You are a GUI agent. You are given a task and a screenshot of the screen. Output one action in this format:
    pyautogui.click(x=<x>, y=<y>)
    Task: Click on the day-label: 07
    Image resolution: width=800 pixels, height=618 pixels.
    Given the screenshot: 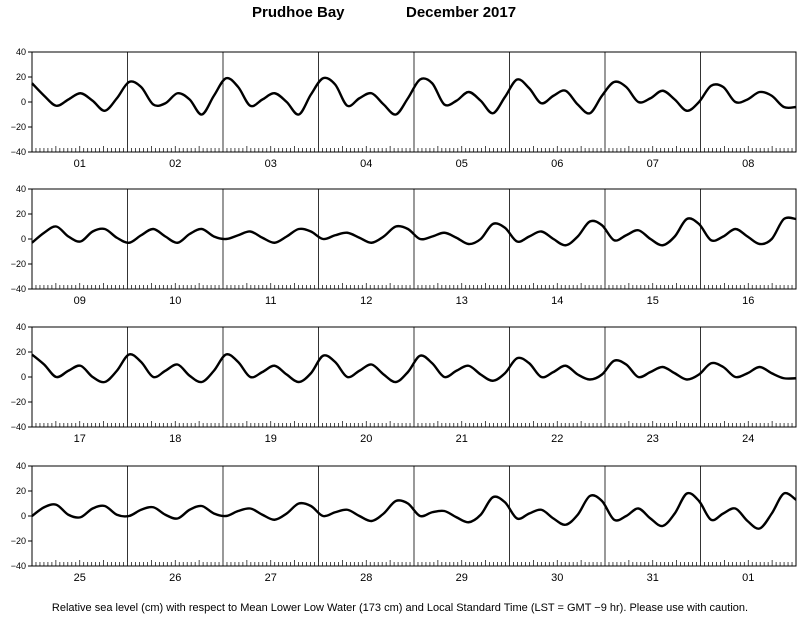 What is the action you would take?
    pyautogui.click(x=653, y=164)
    